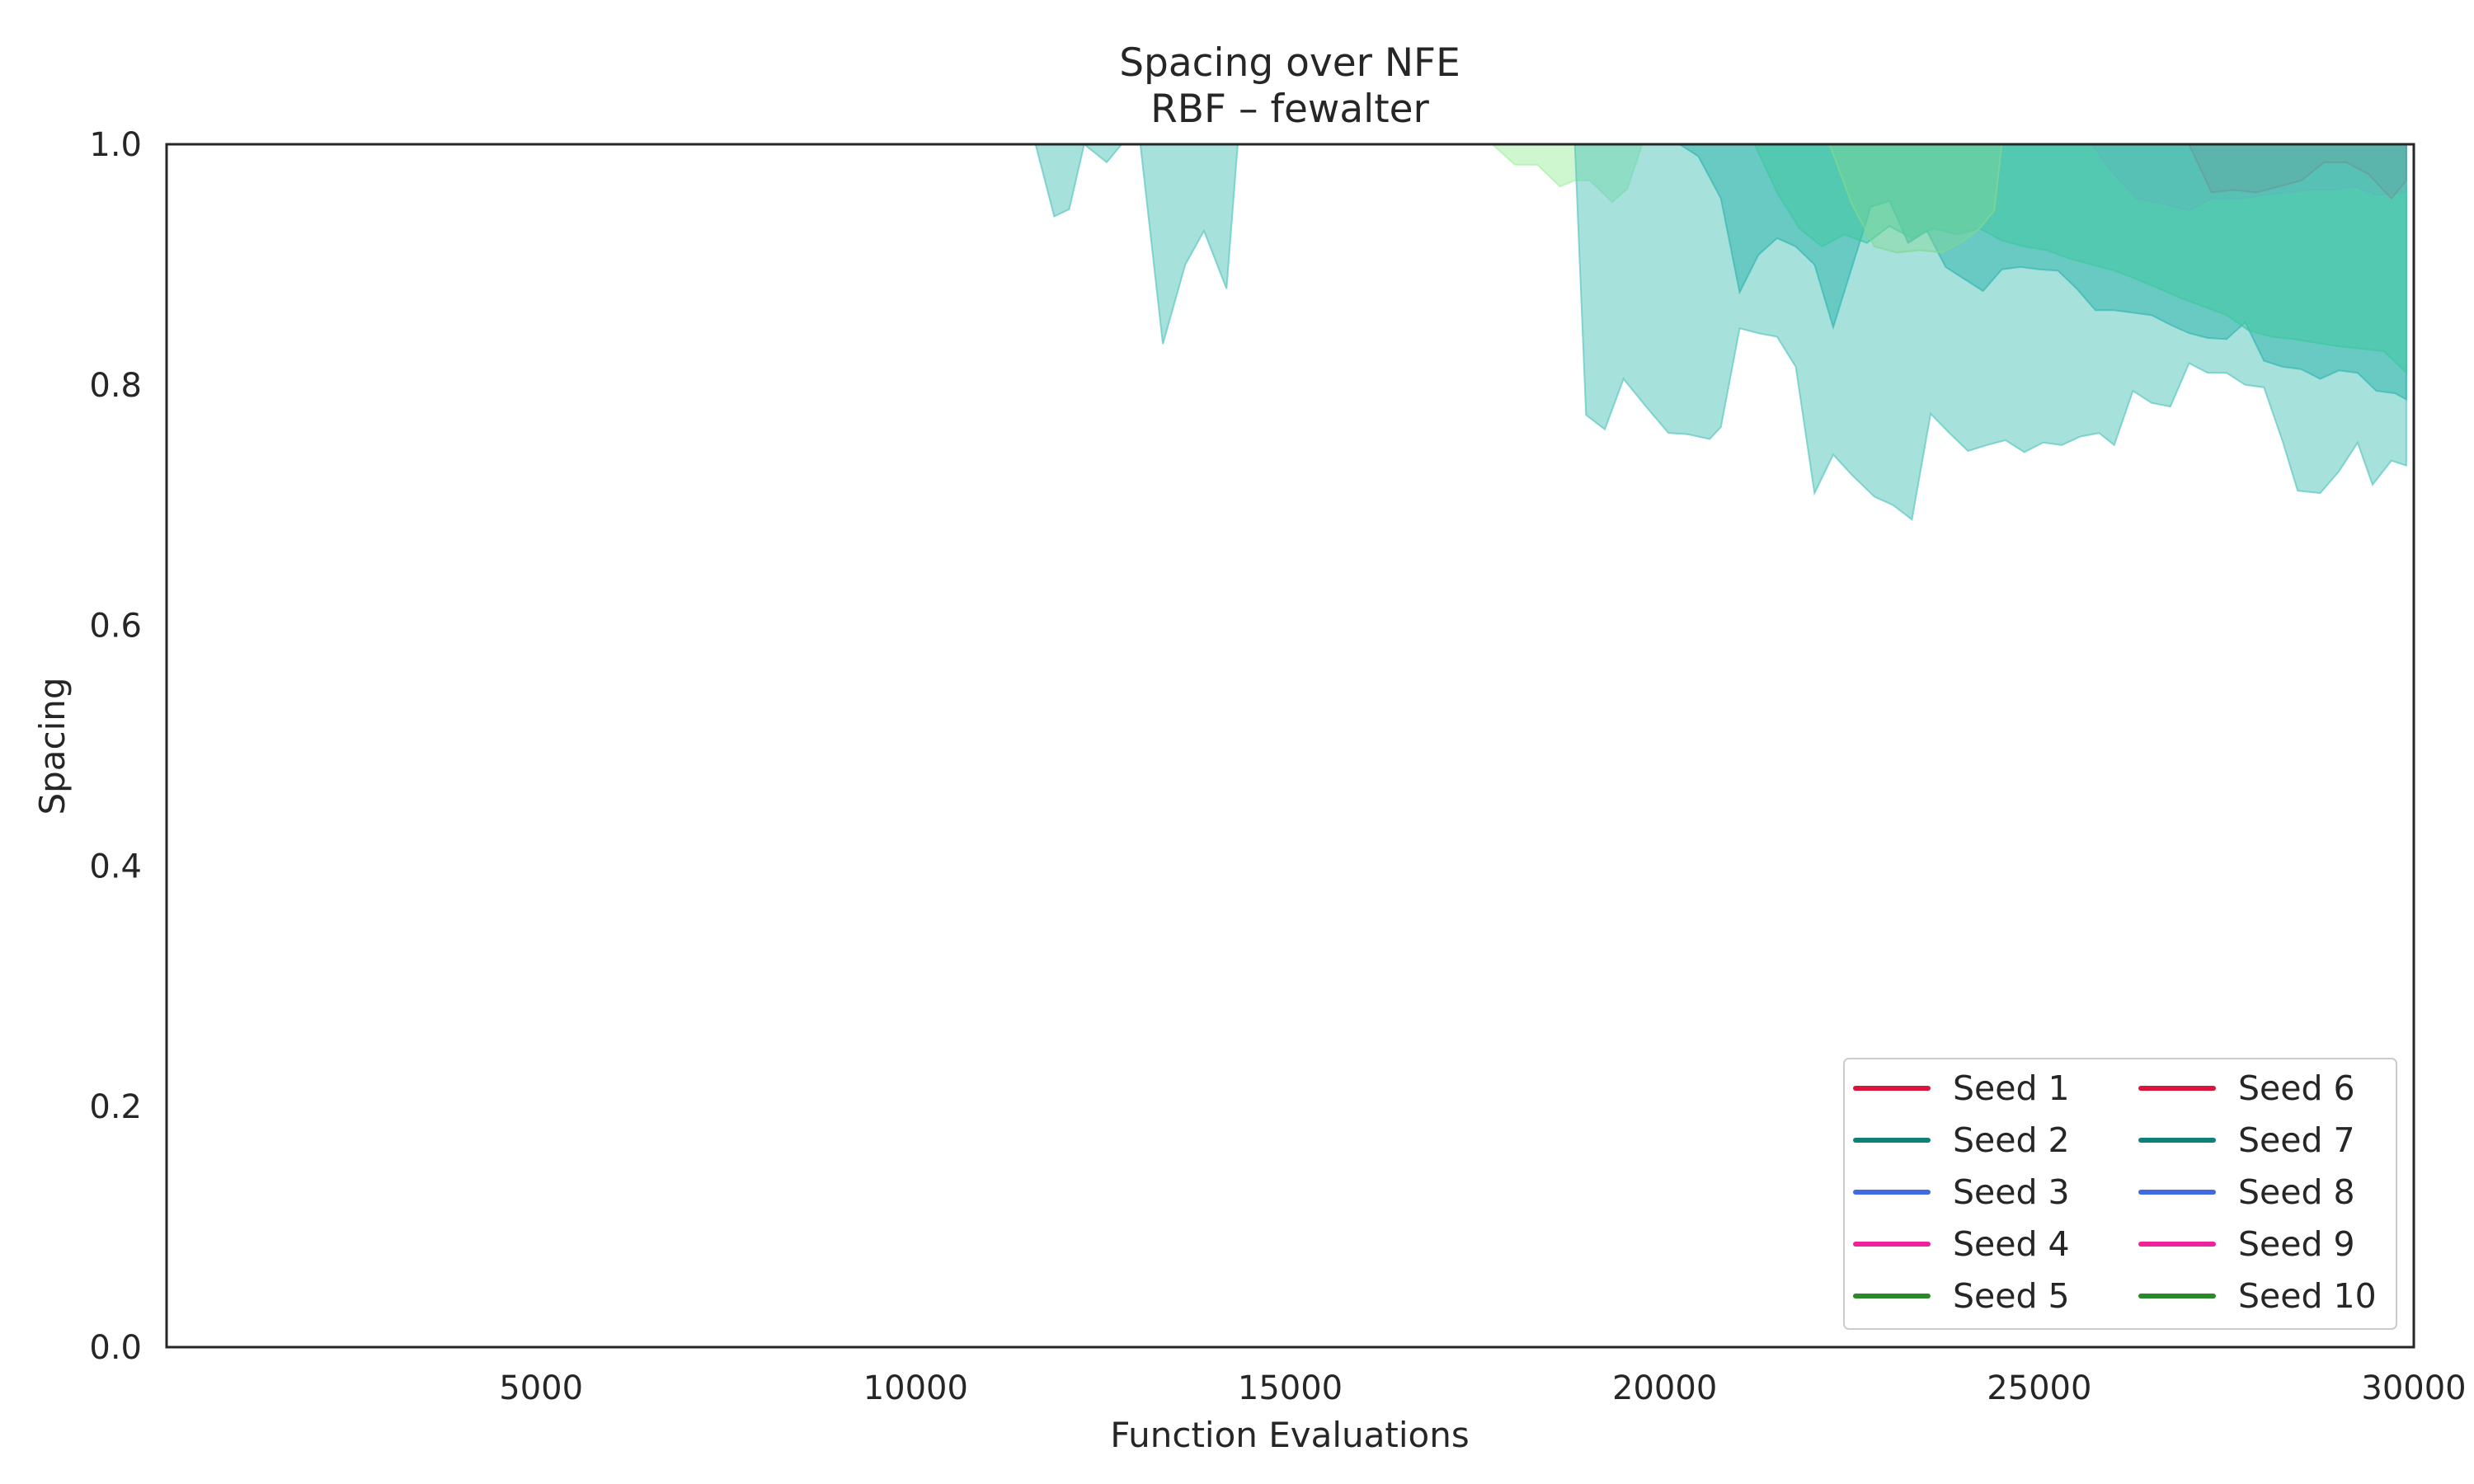 The width and height of the screenshot is (2474, 1484). I want to click on legend-label: Seed 2, so click(2011, 1140).